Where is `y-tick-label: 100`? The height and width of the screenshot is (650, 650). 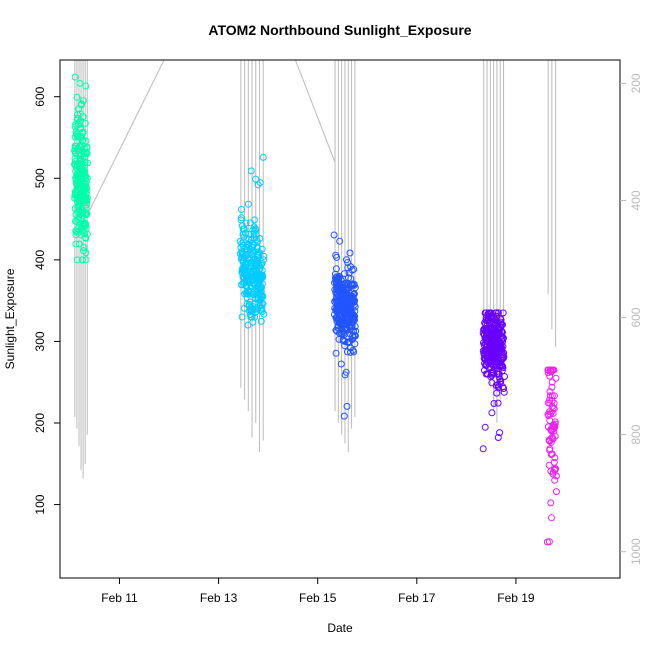
y-tick-label: 100 is located at coordinates (40, 504).